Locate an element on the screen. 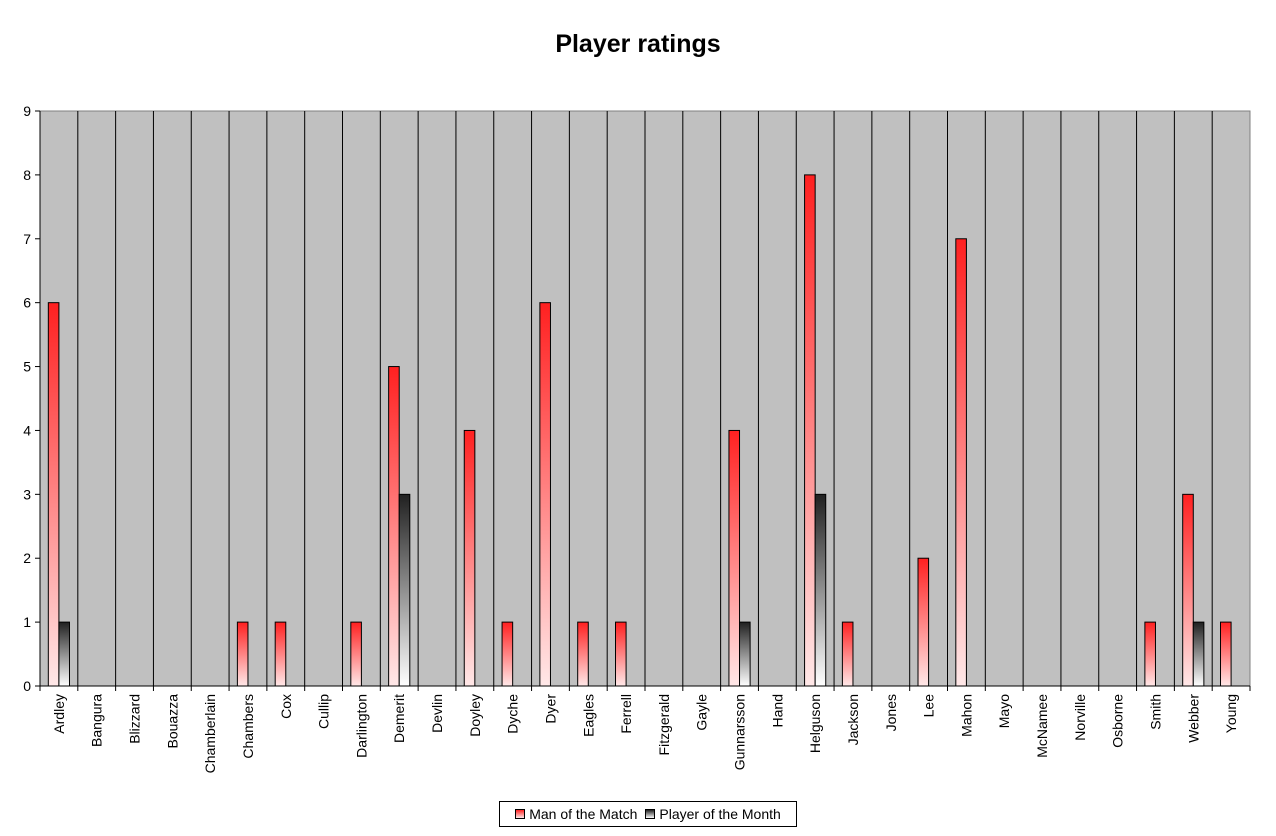  bar-man-of-the-match-gunnarsson is located at coordinates (734, 558).